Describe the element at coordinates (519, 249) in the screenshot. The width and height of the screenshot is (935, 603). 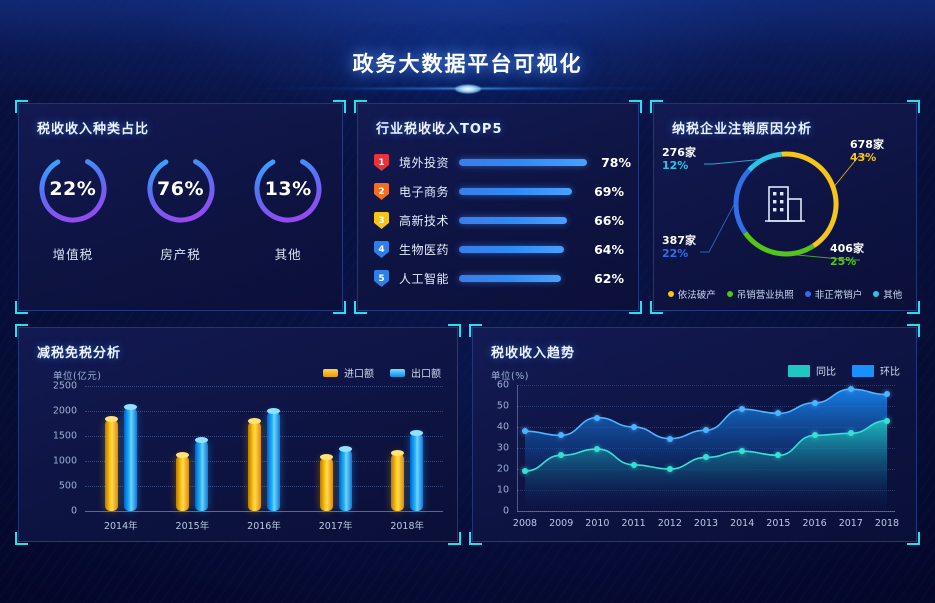
I see `ranking-progress-track` at that location.